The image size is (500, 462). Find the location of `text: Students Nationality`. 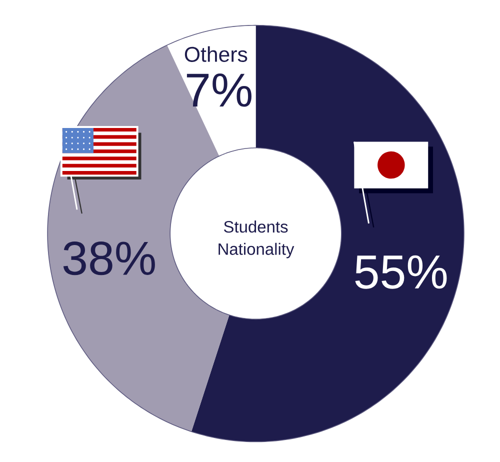

text: Students Nationality is located at coordinates (256, 239).